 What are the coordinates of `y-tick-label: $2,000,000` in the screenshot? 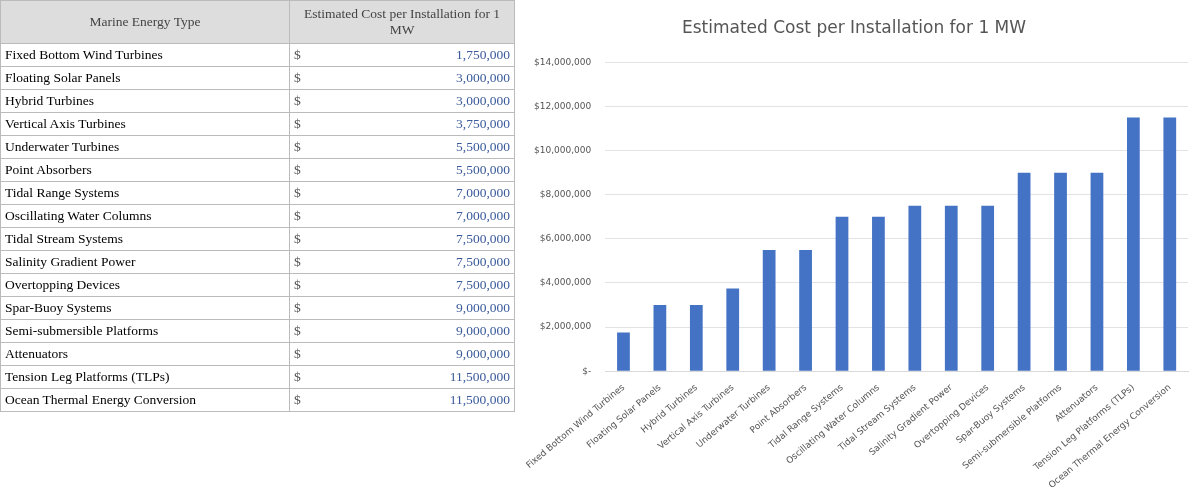 It's located at (565, 326).